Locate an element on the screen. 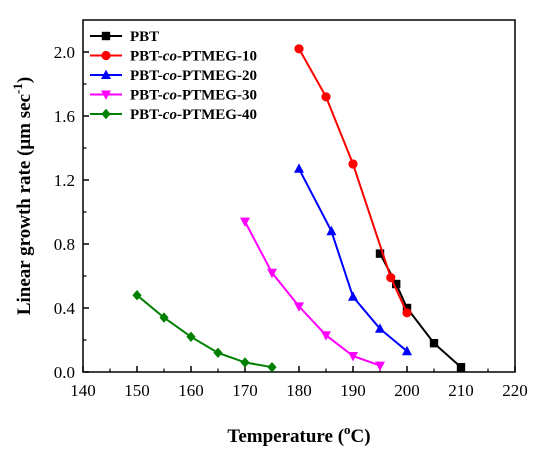 The width and height of the screenshot is (550, 458). x-tick-label: 150 is located at coordinates (137, 390).